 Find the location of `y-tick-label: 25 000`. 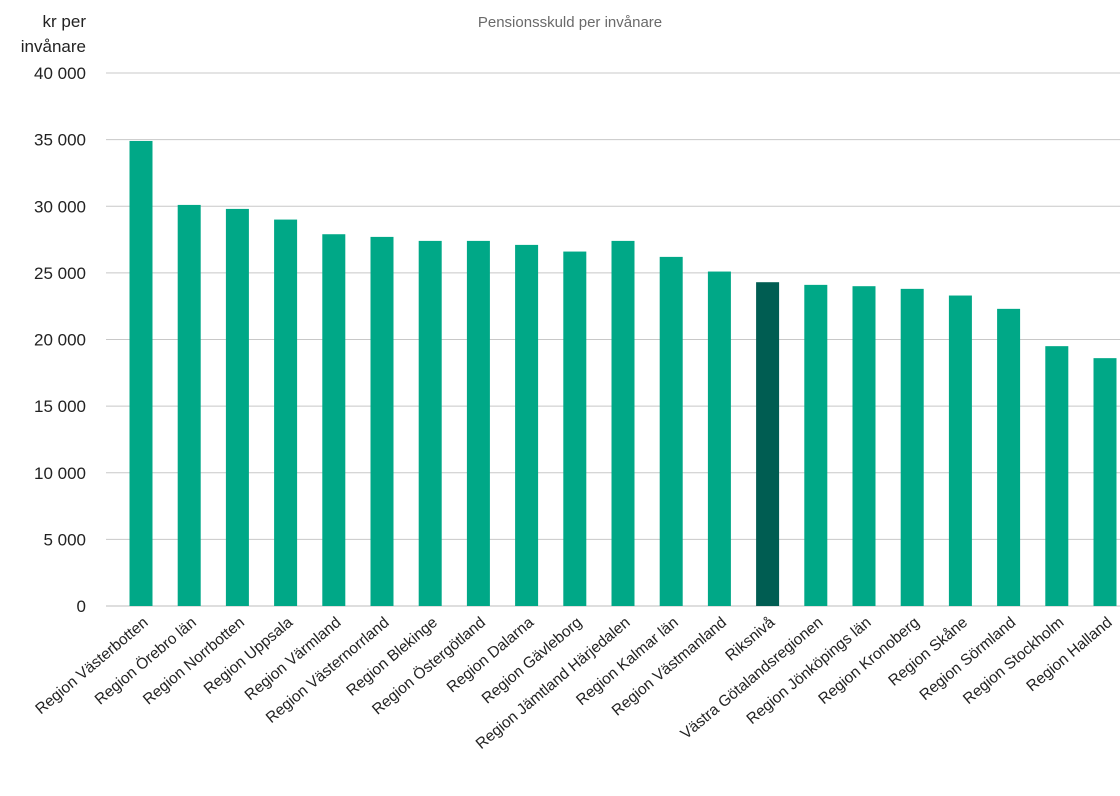

y-tick-label: 25 000 is located at coordinates (60, 273).